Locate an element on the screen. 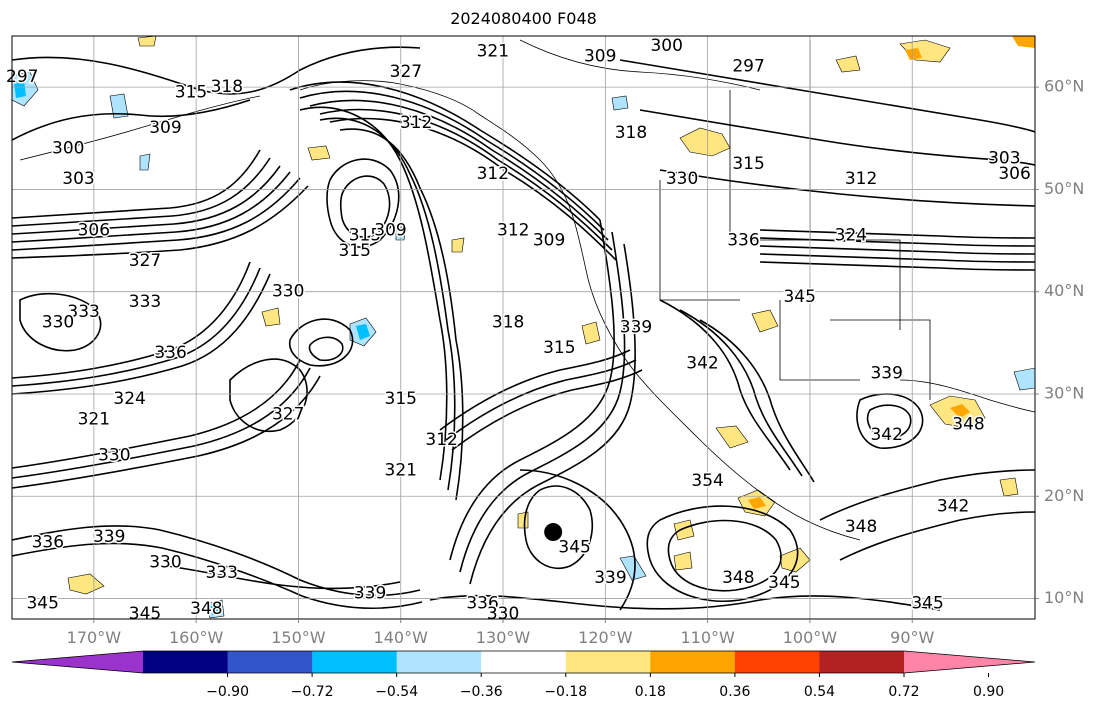  lon-tick-label: 130°W is located at coordinates (503, 637).